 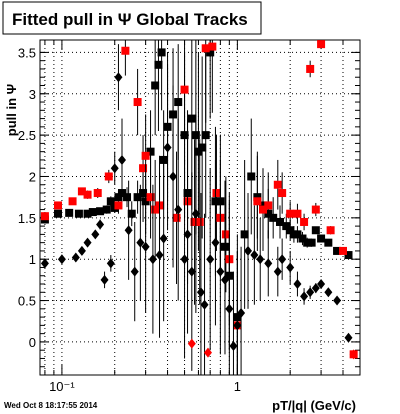 What do you see at coordinates (11, 110) in the screenshot?
I see `y-axis-label: pull in Ψ` at bounding box center [11, 110].